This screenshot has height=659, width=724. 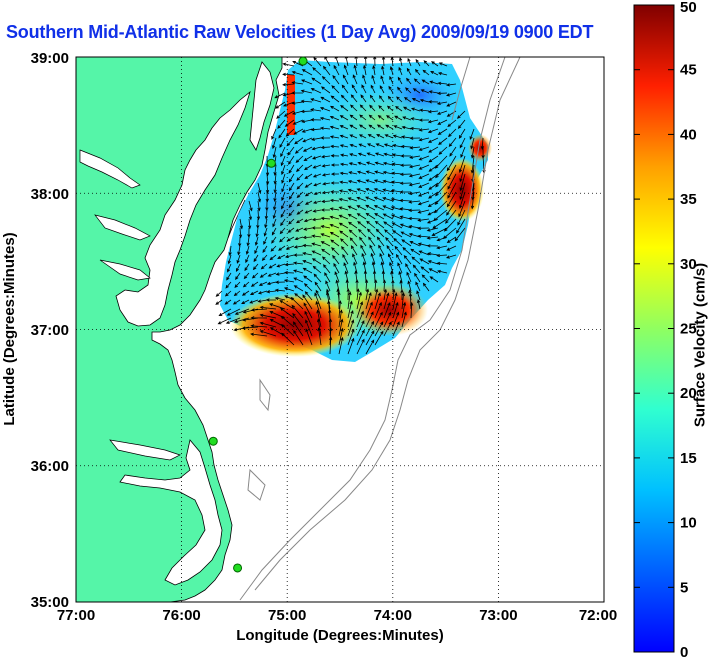 I want to click on y-axis-label: Latitude (Degrees:Minutes), so click(x=9, y=328).